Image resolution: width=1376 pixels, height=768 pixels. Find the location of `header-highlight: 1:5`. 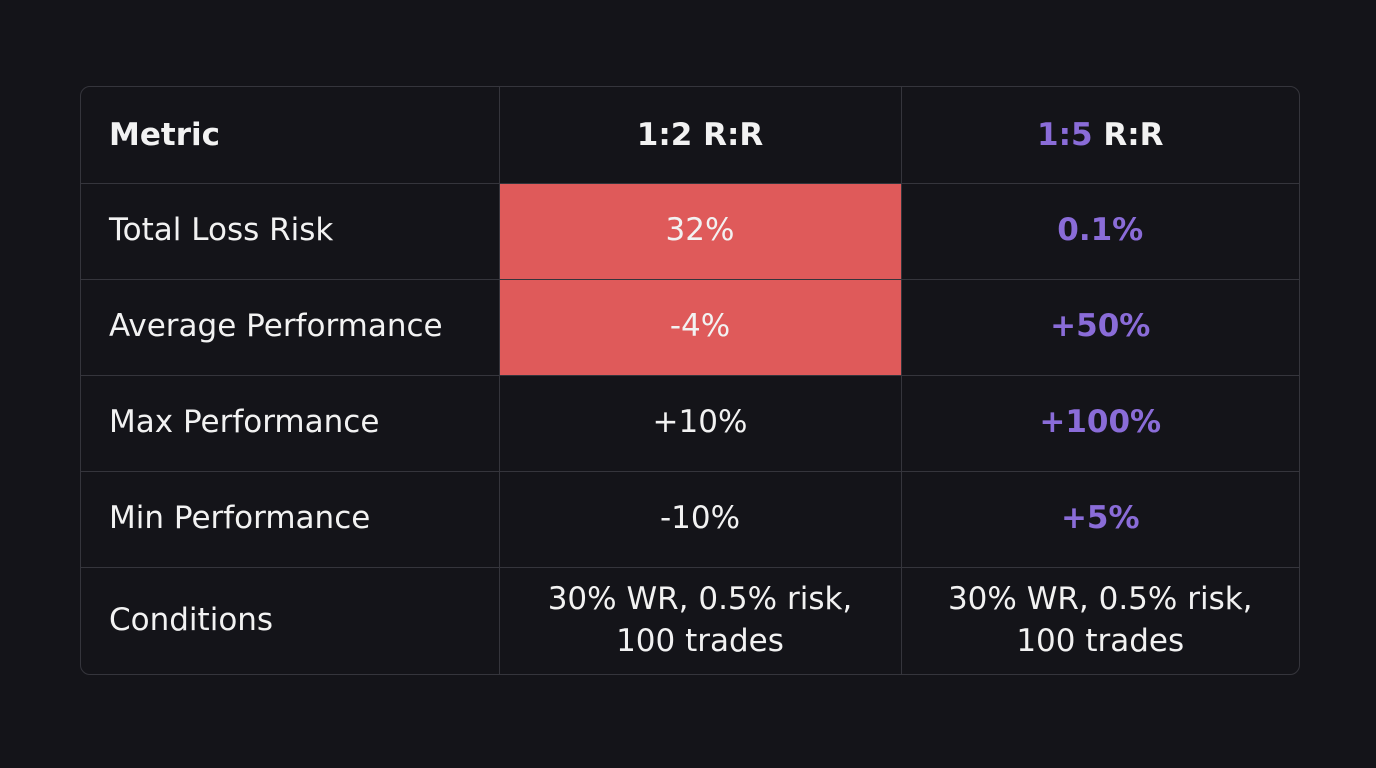

header-highlight: 1:5 is located at coordinates (1065, 134).